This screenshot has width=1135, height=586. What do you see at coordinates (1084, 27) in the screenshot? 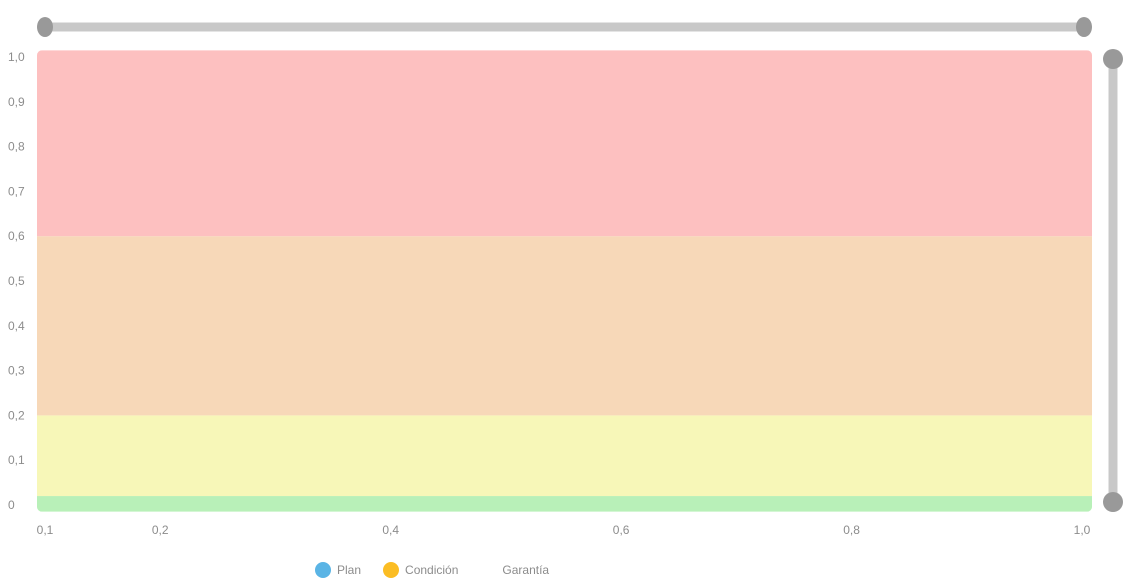
I see `x-slider-handle-end` at bounding box center [1084, 27].